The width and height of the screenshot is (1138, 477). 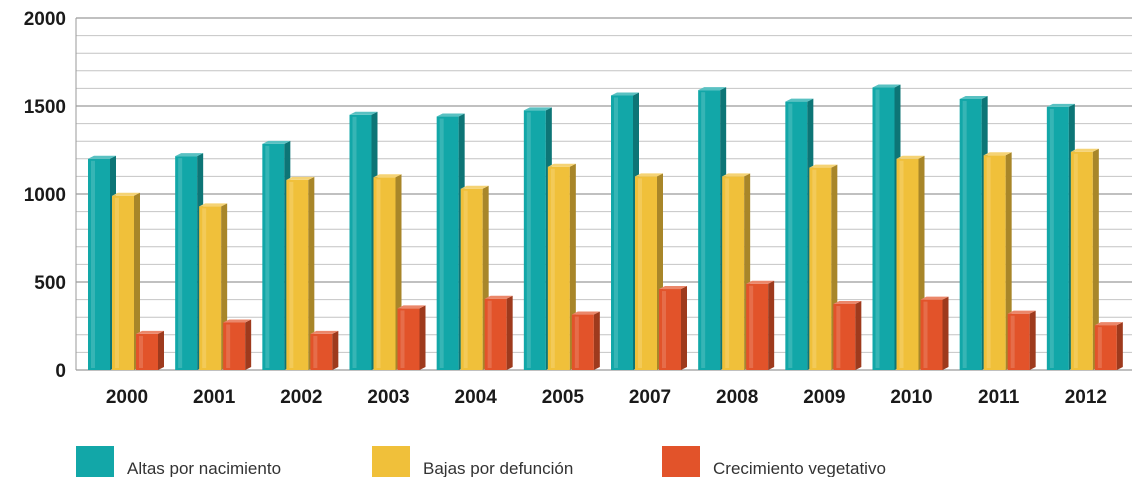 I want to click on x-tick-label: 2009, so click(x=824, y=397).